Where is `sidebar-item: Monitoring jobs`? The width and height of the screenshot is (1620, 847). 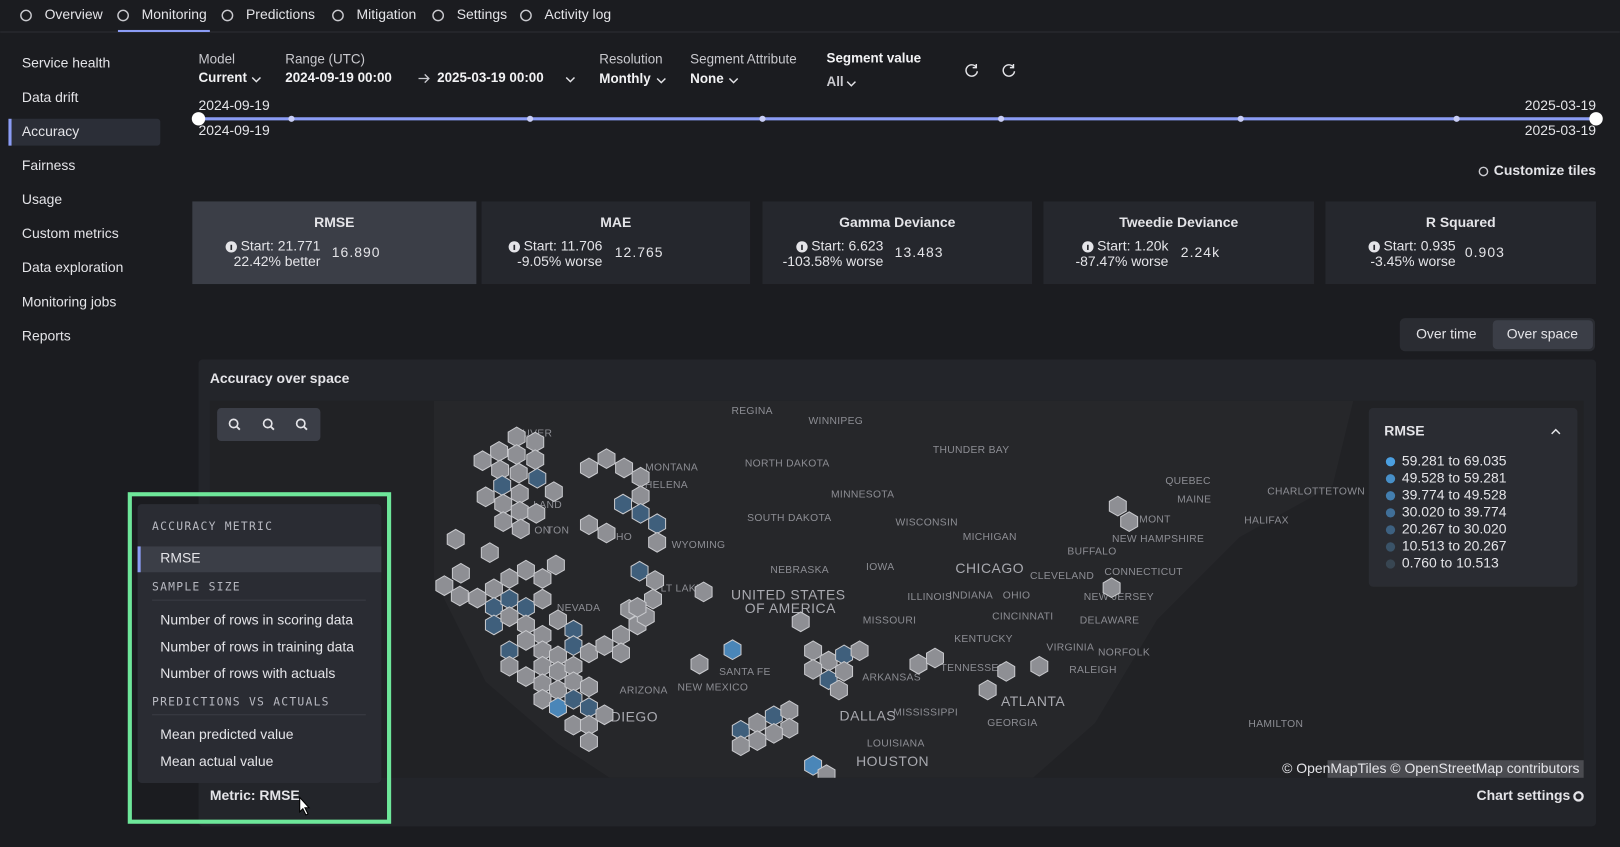
sidebar-item: Monitoring jobs is located at coordinates (69, 301).